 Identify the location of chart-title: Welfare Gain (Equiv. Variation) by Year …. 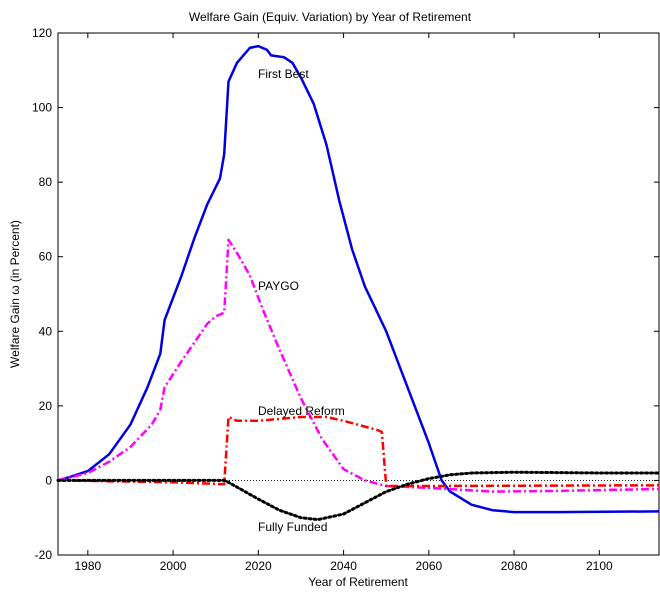
(330, 17).